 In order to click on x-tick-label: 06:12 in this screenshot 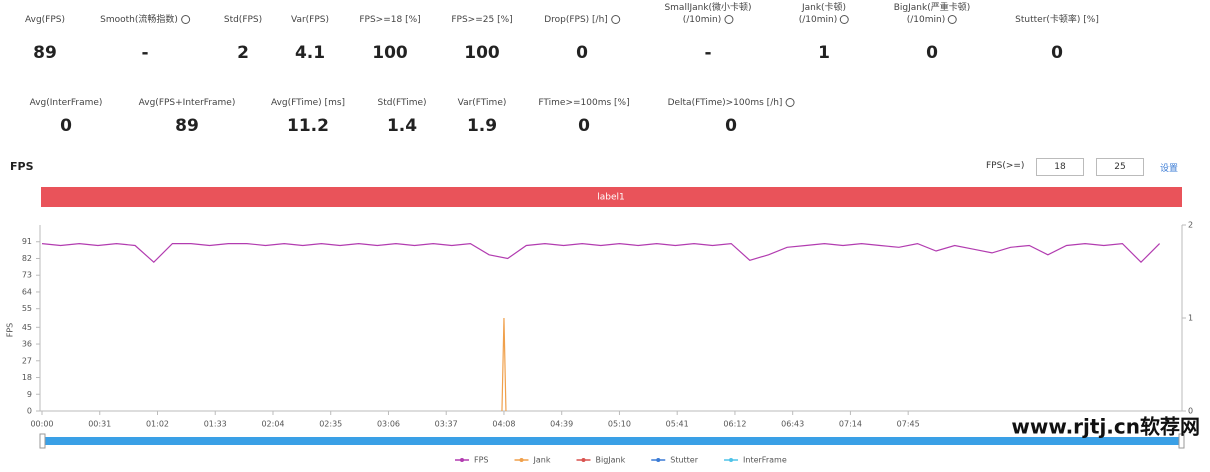, I will do `click(734, 424)`.